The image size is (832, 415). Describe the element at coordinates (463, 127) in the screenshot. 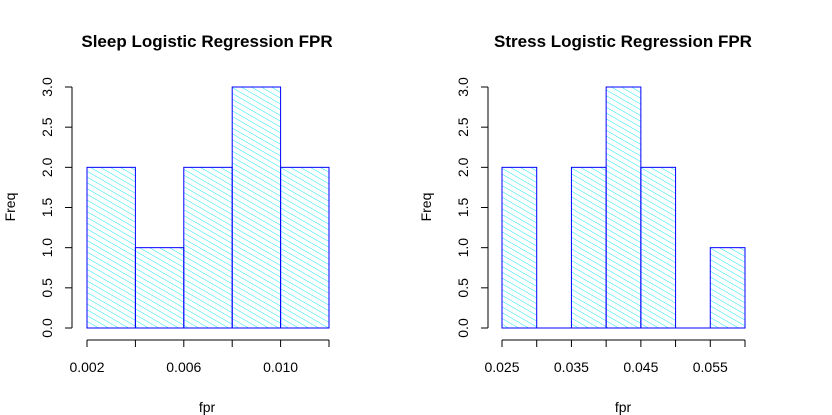

I see `stress-y-tick-label: 2.5` at that location.